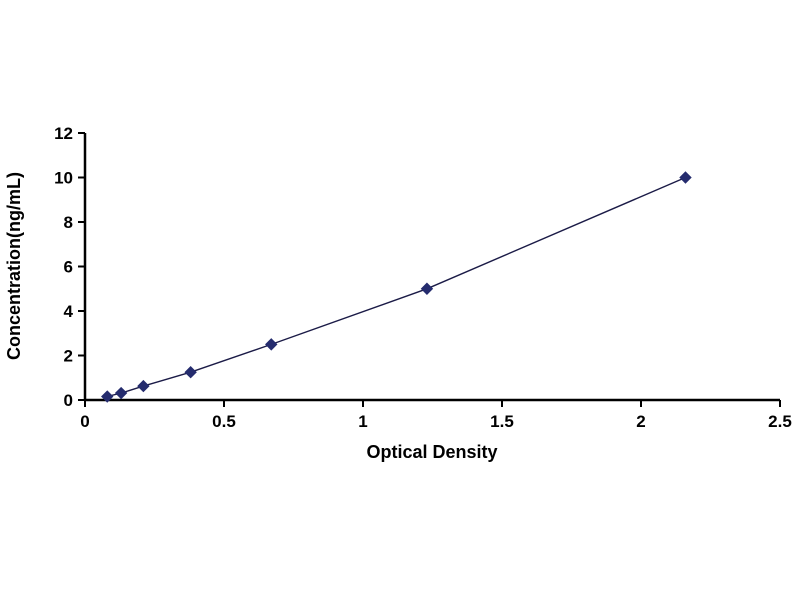 The image size is (800, 600). What do you see at coordinates (14, 266) in the screenshot?
I see `y-axis-title: Concentration(ng/mL)` at bounding box center [14, 266].